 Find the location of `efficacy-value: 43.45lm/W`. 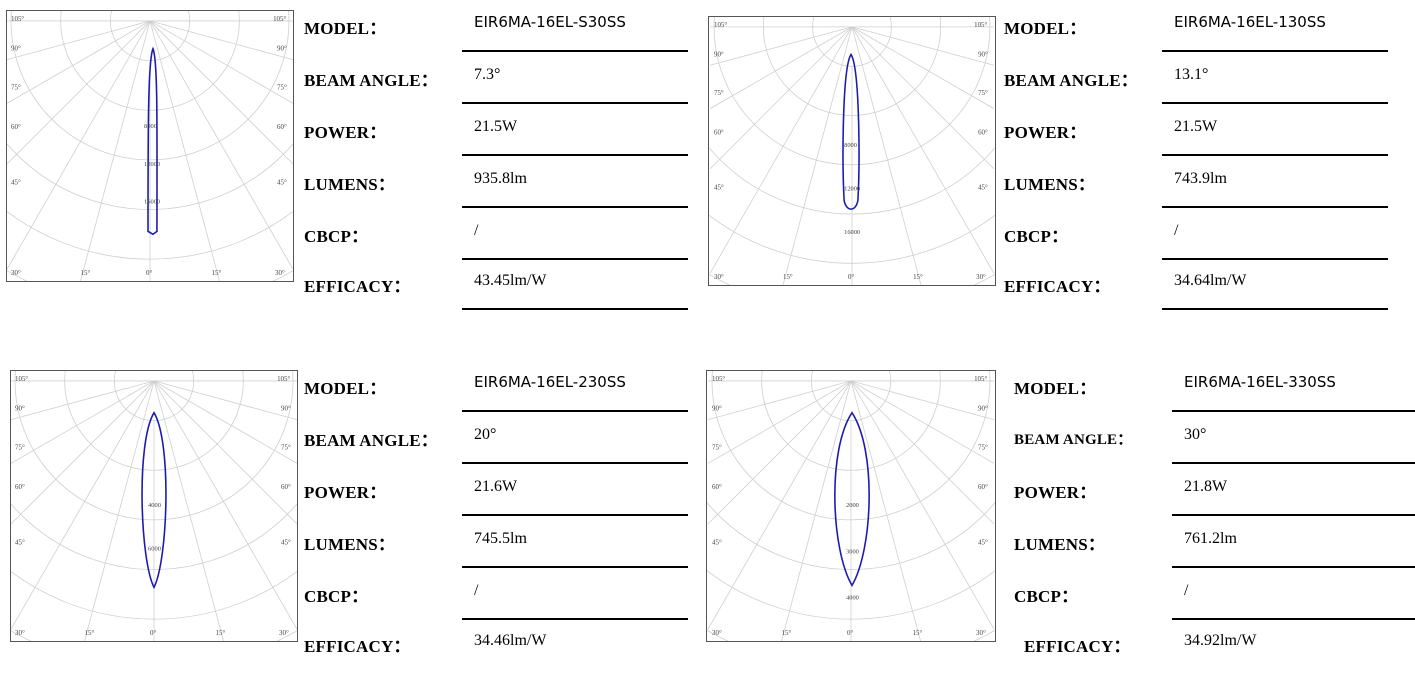

efficacy-value: 43.45lm/W is located at coordinates (510, 280).